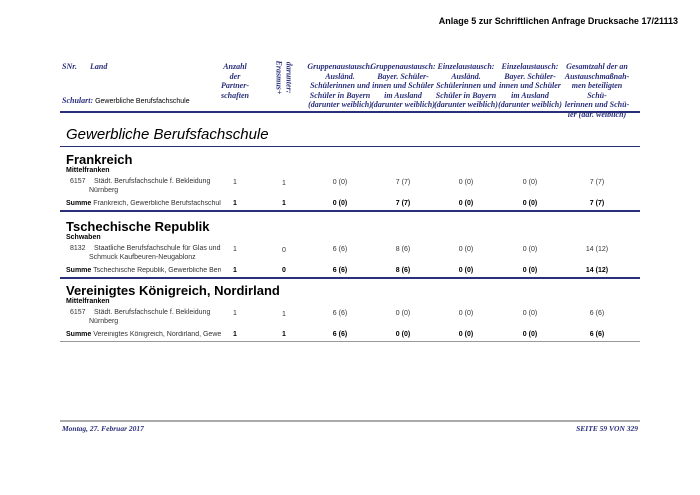 The height and width of the screenshot is (495, 700). I want to click on col-header-line: Gesamtzahl der an, so click(597, 66).